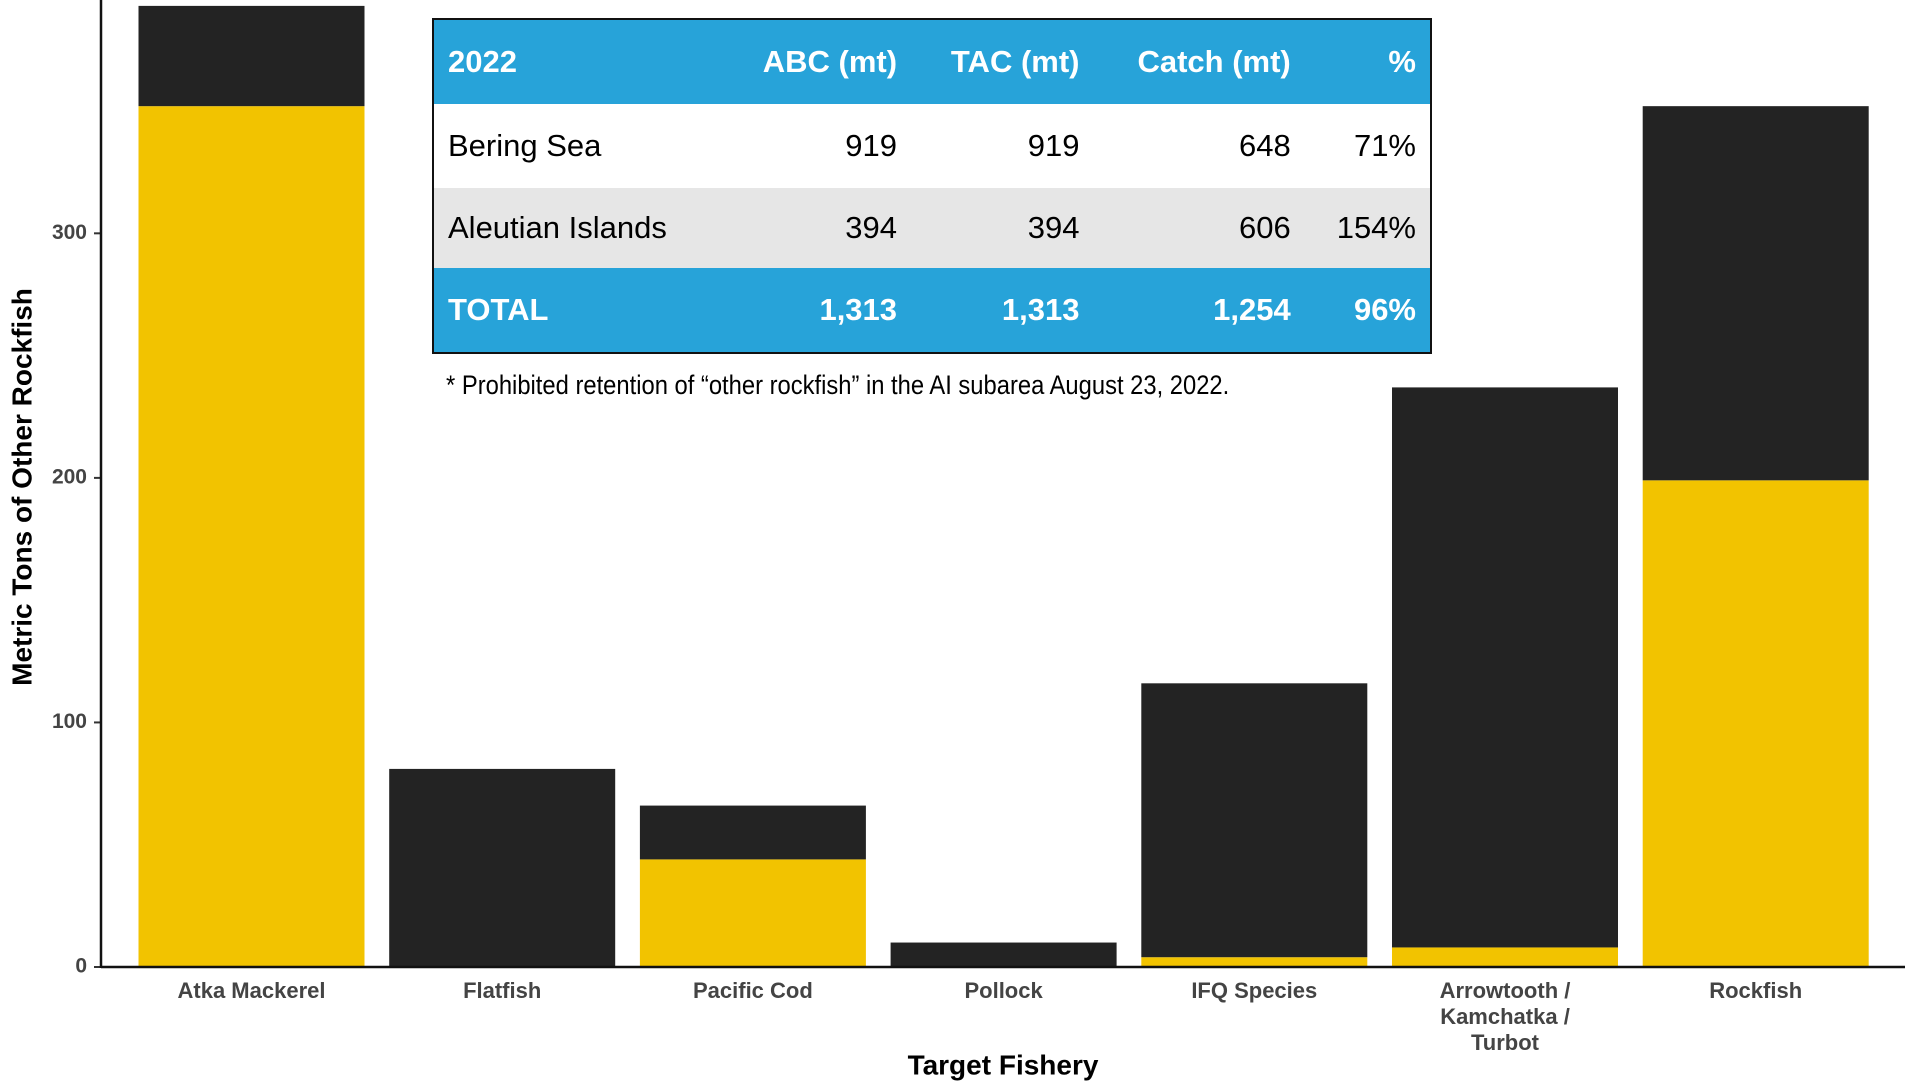 The height and width of the screenshot is (1084, 1905). I want to click on y-tick-label: 200, so click(69, 476).